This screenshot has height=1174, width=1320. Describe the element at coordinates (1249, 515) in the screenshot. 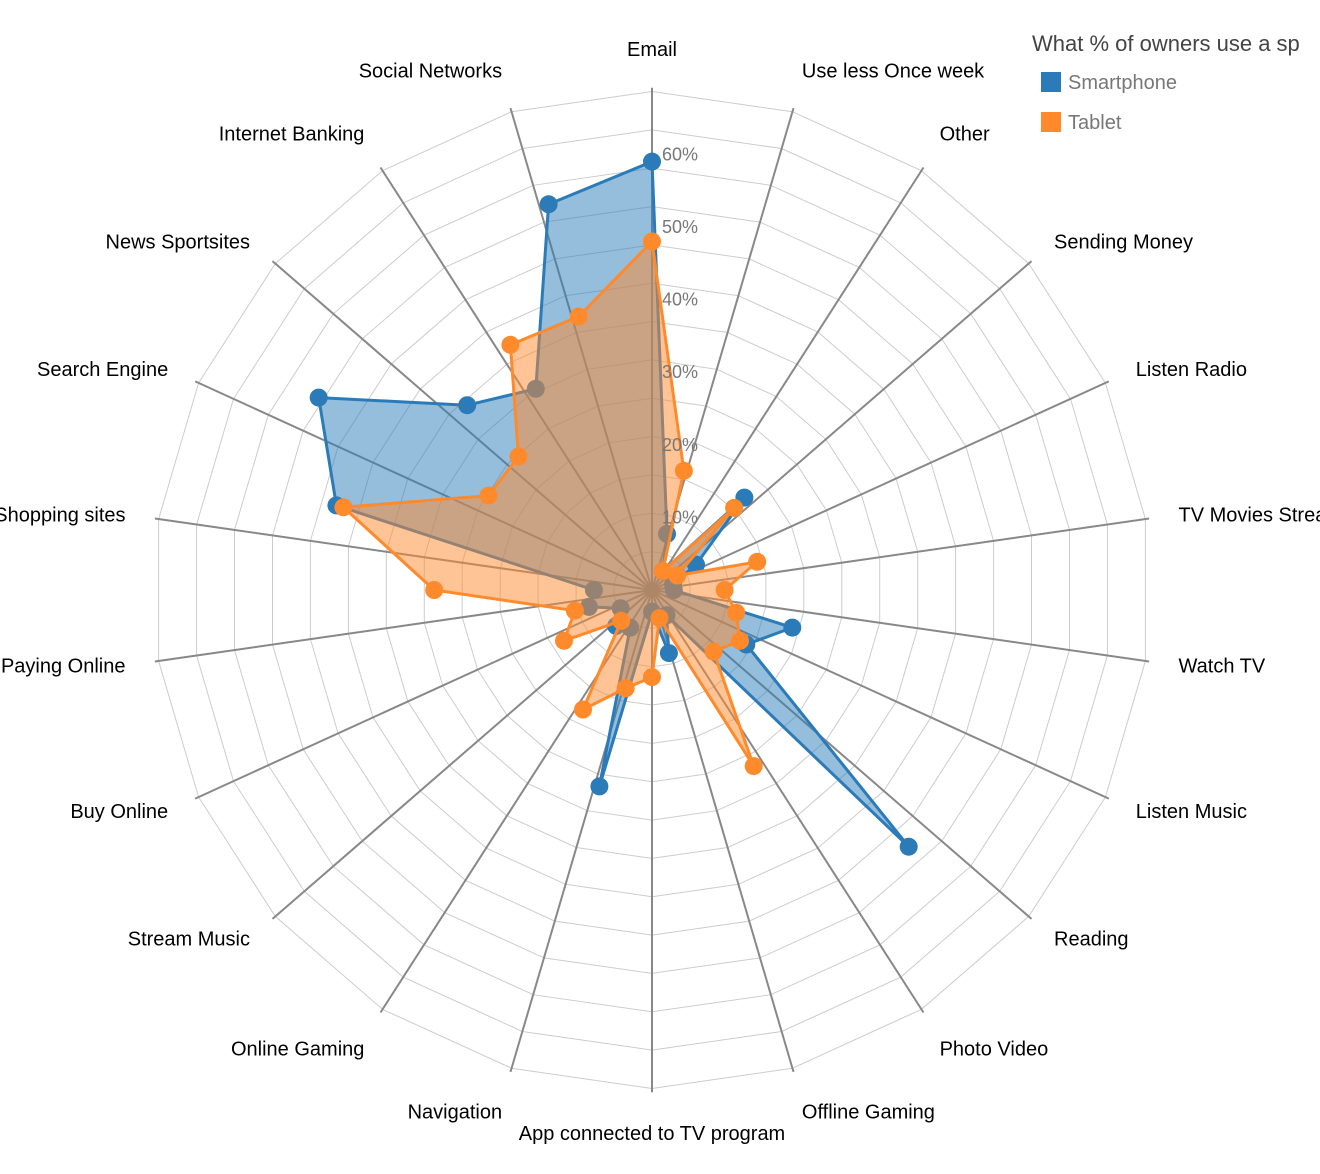

I see `axis-label-6: TV Movies Streaming` at that location.